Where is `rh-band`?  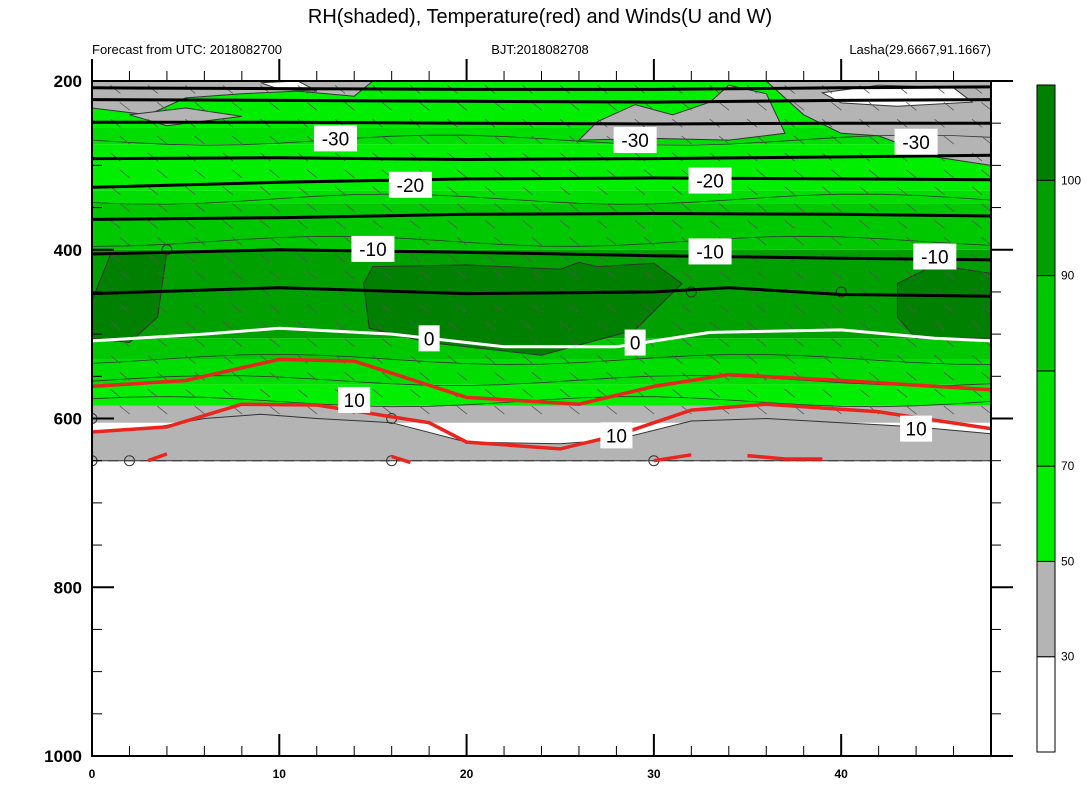 rh-band is located at coordinates (541, 395).